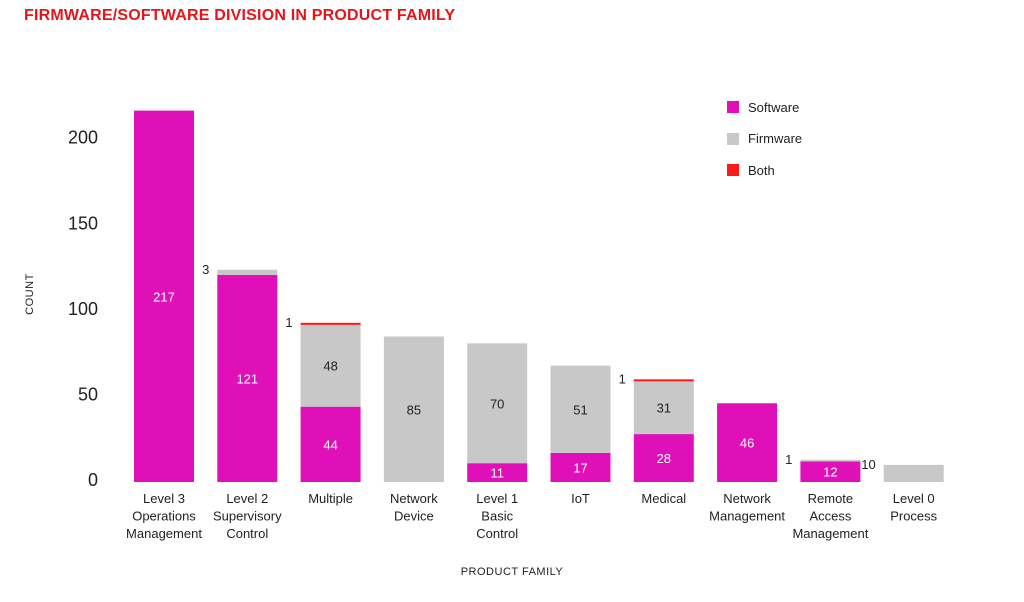 The image size is (1024, 602). I want to click on x-tick-label: Network Device, so click(414, 507).